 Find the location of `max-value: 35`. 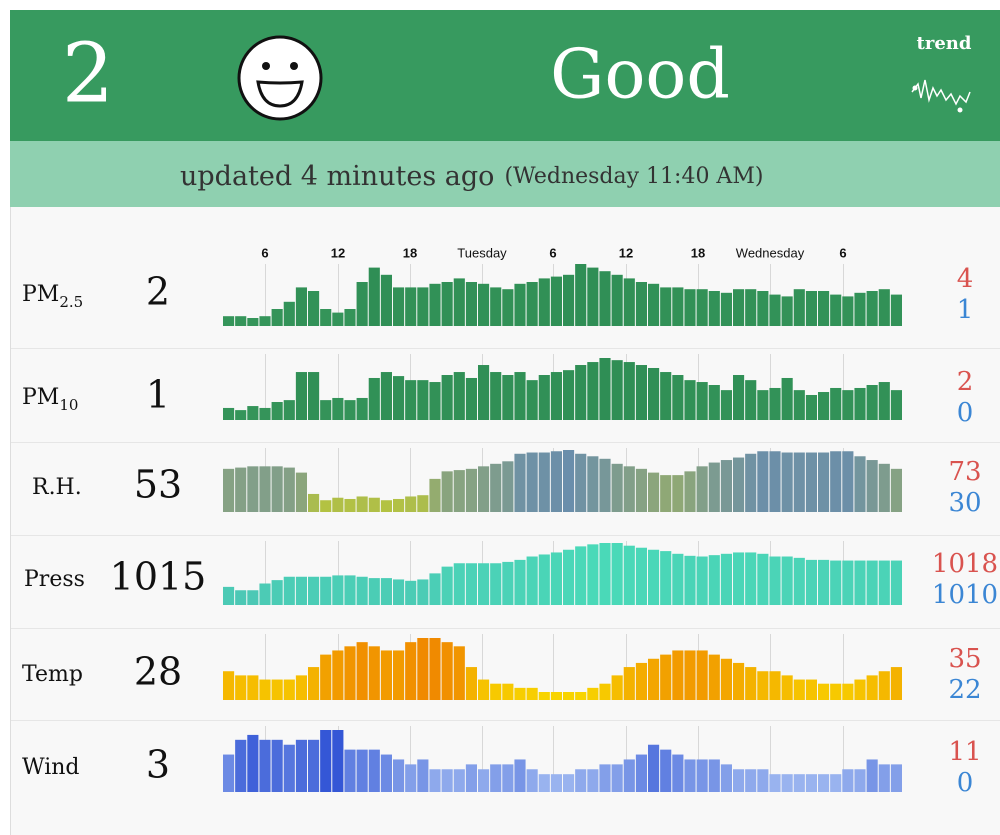

max-value: 35 is located at coordinates (964, 659).